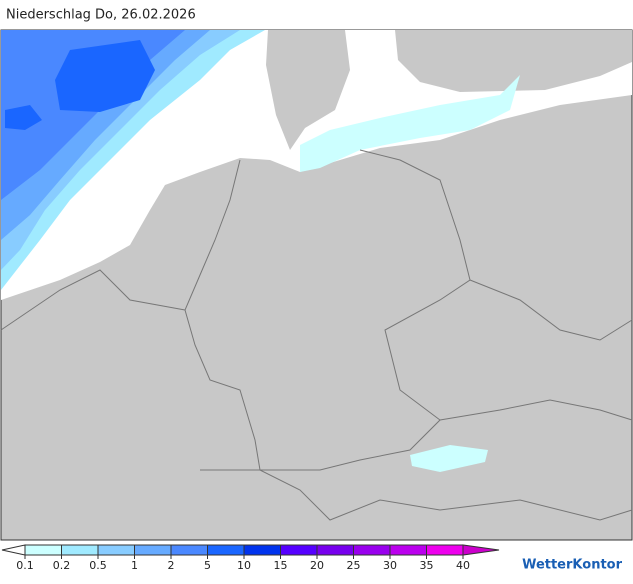  What do you see at coordinates (449, 458) in the screenshot?
I see `precip-alps` at bounding box center [449, 458].